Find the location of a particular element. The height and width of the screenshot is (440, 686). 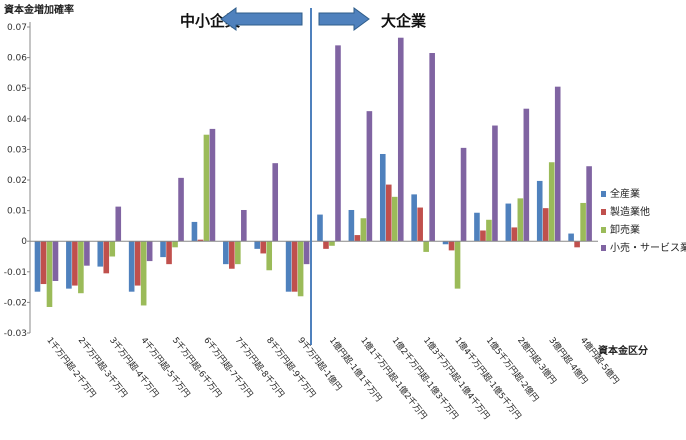

legend-label: 全産業 is located at coordinates (625, 193).